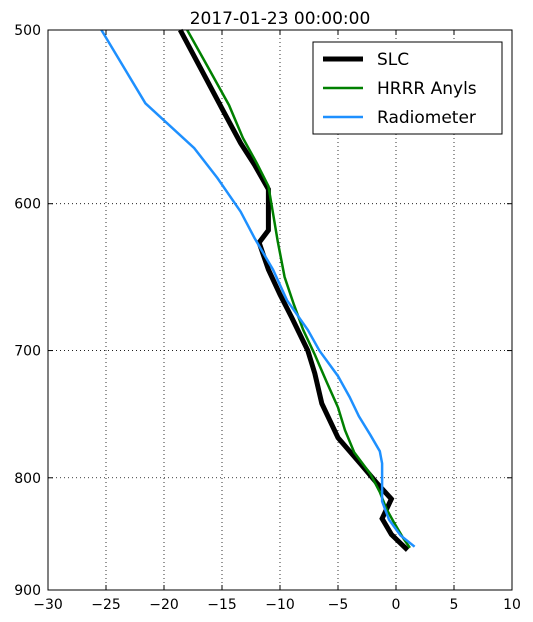 The width and height of the screenshot is (533, 622). I want to click on x-tick-label: −15, so click(222, 605).